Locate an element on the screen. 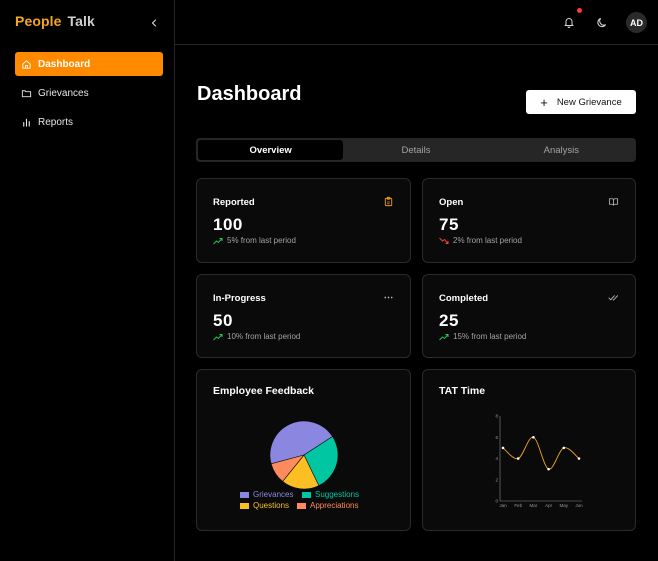 This screenshot has width=658, height=561. brand-part2: Talk is located at coordinates (81, 21).